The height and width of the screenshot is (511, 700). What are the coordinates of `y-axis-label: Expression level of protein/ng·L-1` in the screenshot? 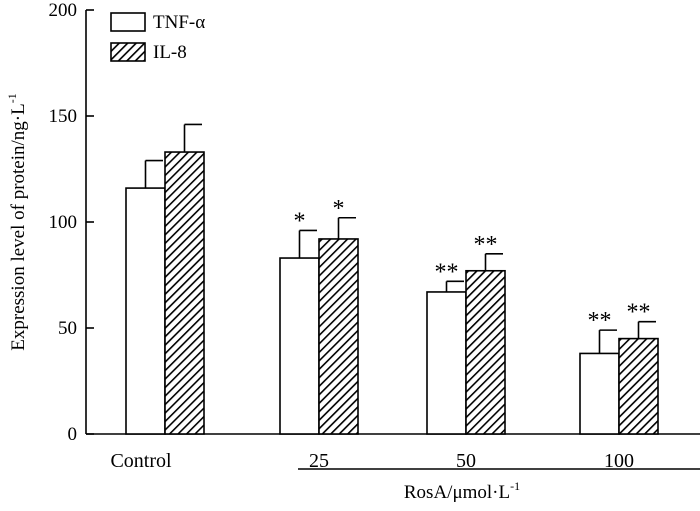 It's located at (17, 221).